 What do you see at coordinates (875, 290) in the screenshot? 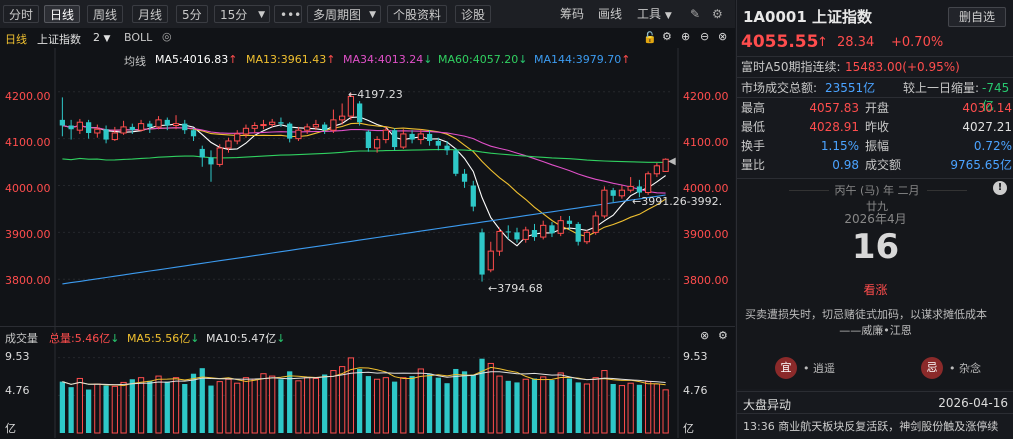
I see `calendar-prediction: 看涨` at bounding box center [875, 290].